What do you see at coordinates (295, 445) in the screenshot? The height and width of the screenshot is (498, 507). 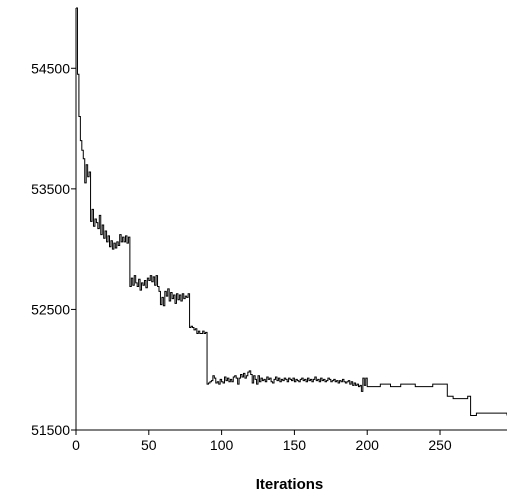 I see `x-tick-label: 150` at bounding box center [295, 445].